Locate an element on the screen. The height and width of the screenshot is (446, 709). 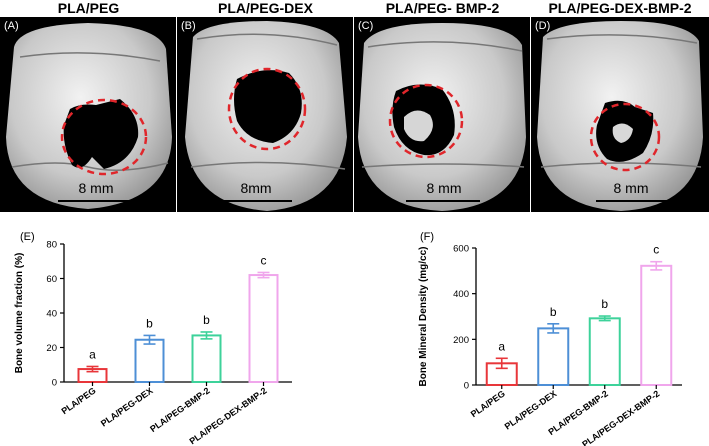
skull-render-b is located at coordinates (266, 116).